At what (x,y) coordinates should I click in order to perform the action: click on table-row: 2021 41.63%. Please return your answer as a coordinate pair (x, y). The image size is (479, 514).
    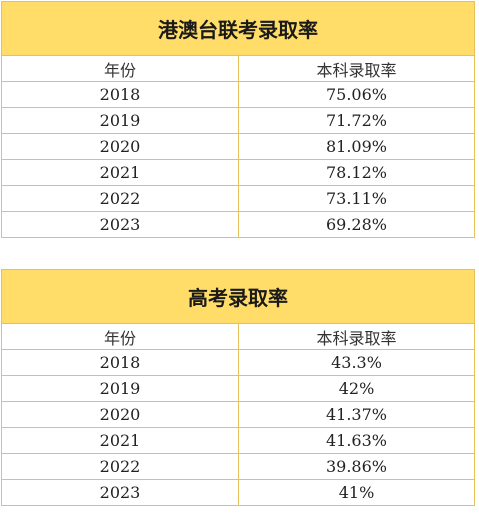
    Looking at the image, I should click on (238, 440).